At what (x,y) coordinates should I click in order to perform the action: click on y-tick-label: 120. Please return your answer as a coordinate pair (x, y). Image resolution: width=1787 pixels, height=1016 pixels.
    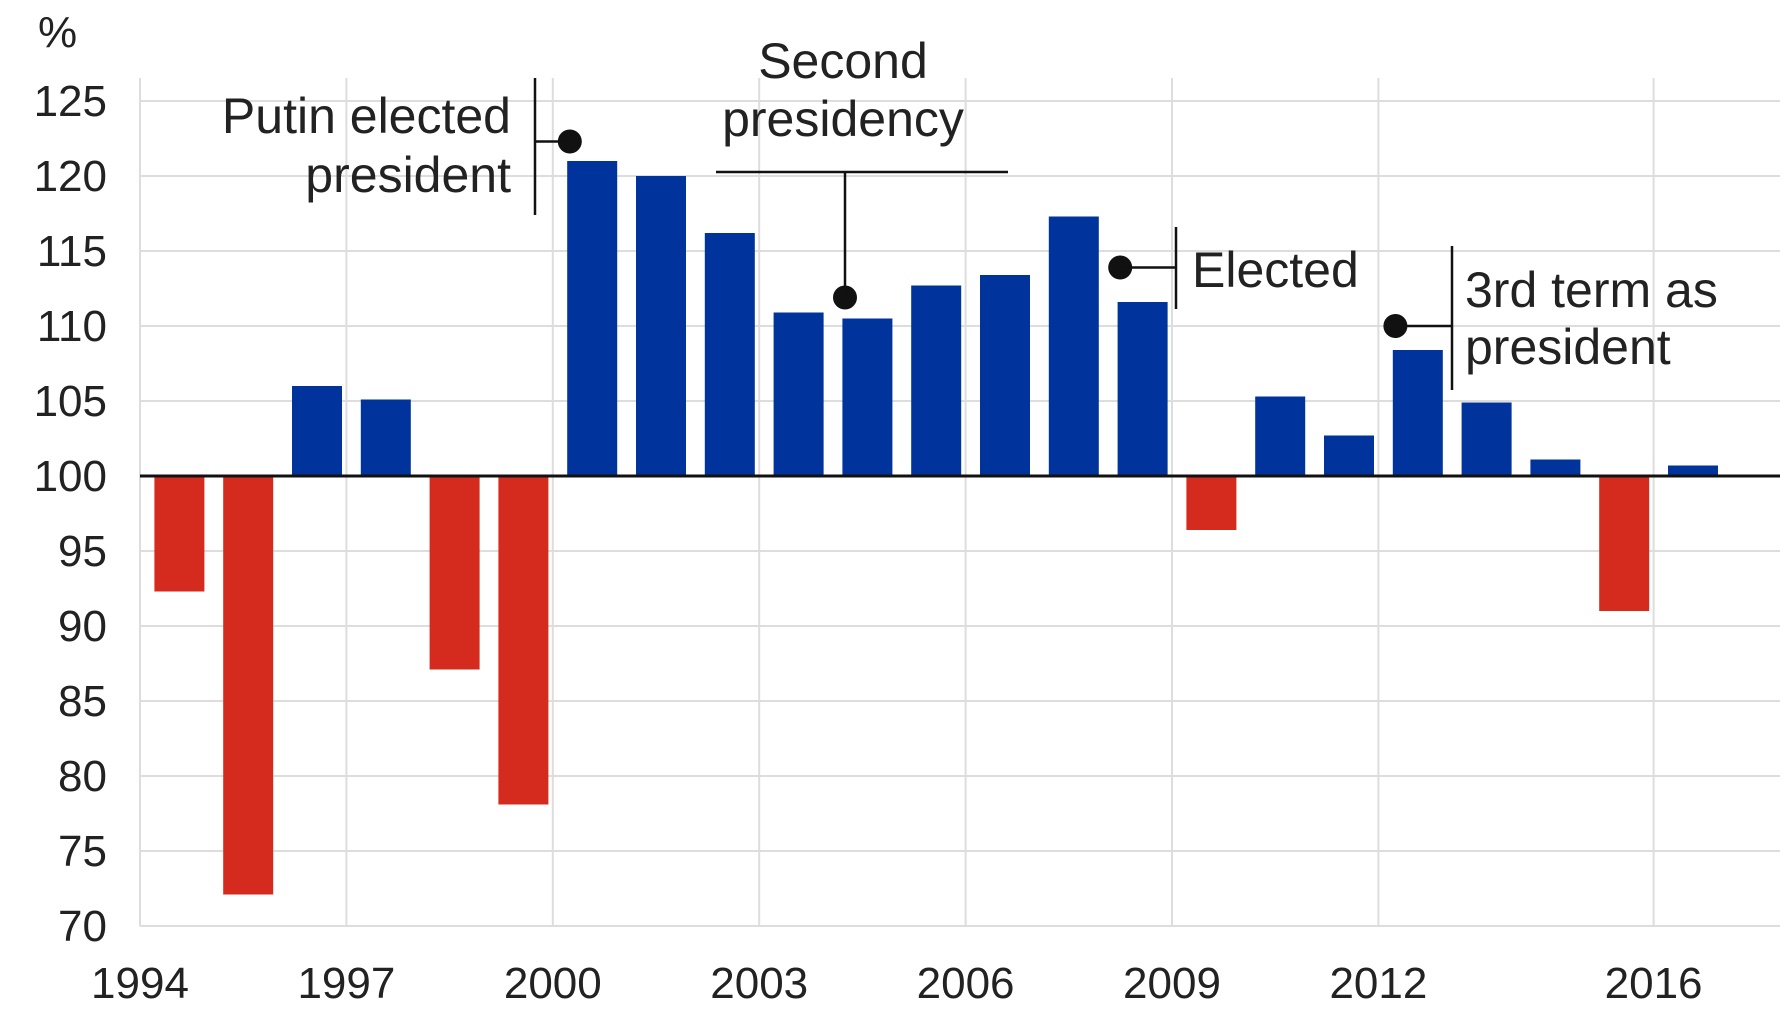
    Looking at the image, I should click on (70, 176).